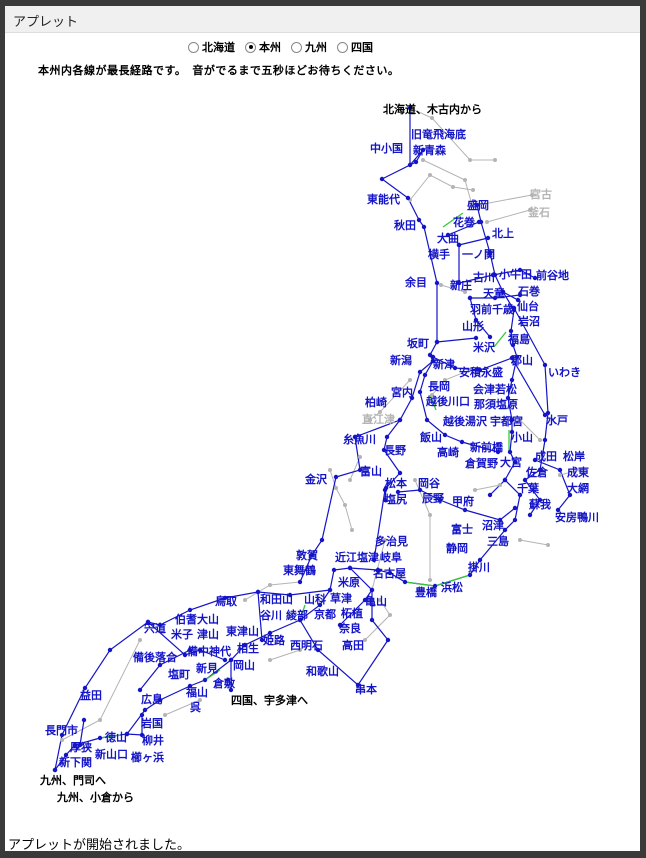 This screenshot has height=858, width=646. What do you see at coordinates (473, 326) in the screenshot?
I see `station-label: 山形` at bounding box center [473, 326].